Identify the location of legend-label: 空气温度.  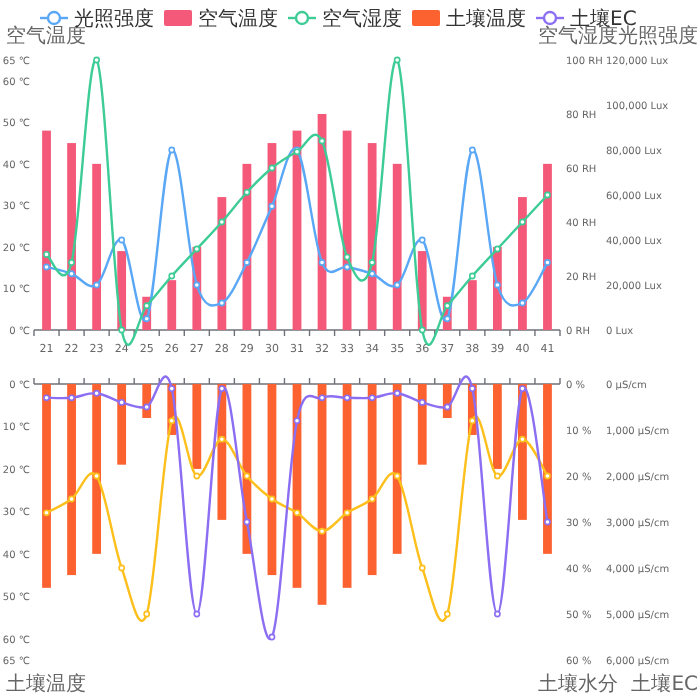
(238, 19).